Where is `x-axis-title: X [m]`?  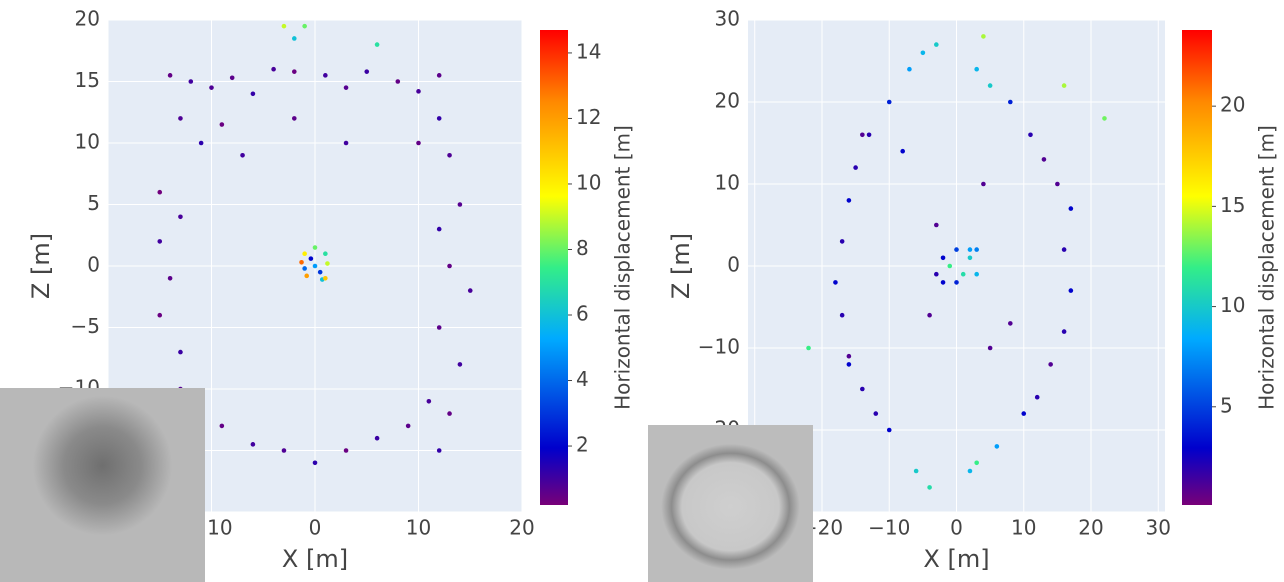
x-axis-title: X [m] is located at coordinates (956, 559).